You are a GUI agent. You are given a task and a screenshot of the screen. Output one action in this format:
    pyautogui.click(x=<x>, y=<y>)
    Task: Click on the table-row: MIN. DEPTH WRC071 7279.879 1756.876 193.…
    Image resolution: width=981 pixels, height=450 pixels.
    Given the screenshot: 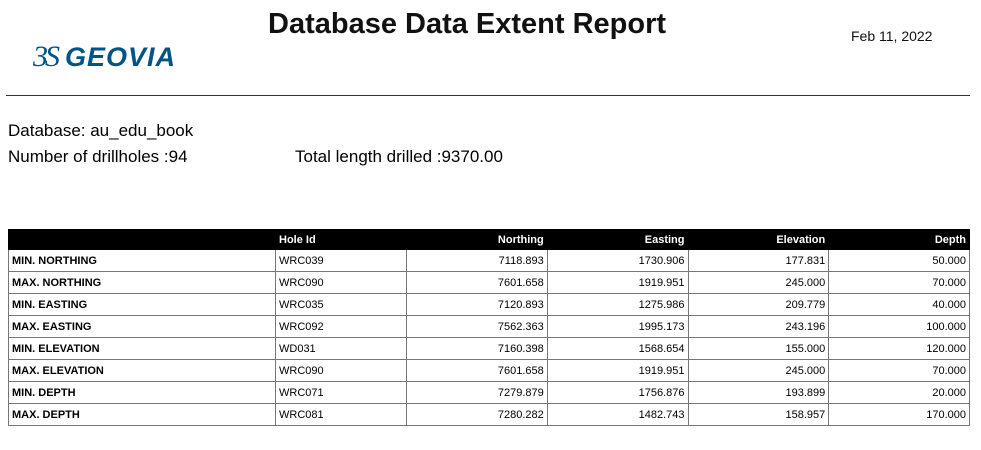 What is the action you would take?
    pyautogui.click(x=489, y=392)
    